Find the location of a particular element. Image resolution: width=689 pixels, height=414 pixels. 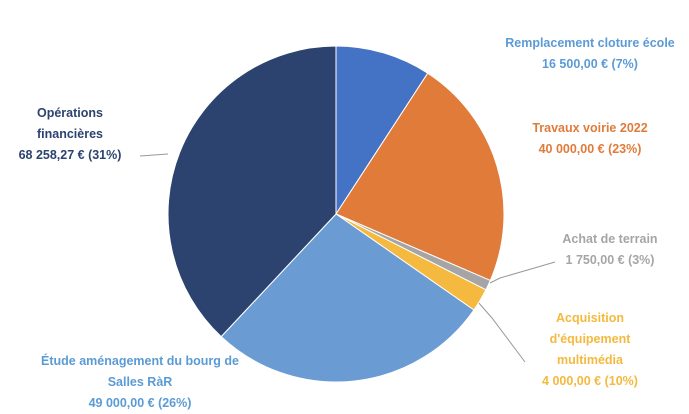

slice-value: 68 258,27 € (31%) is located at coordinates (70, 155).